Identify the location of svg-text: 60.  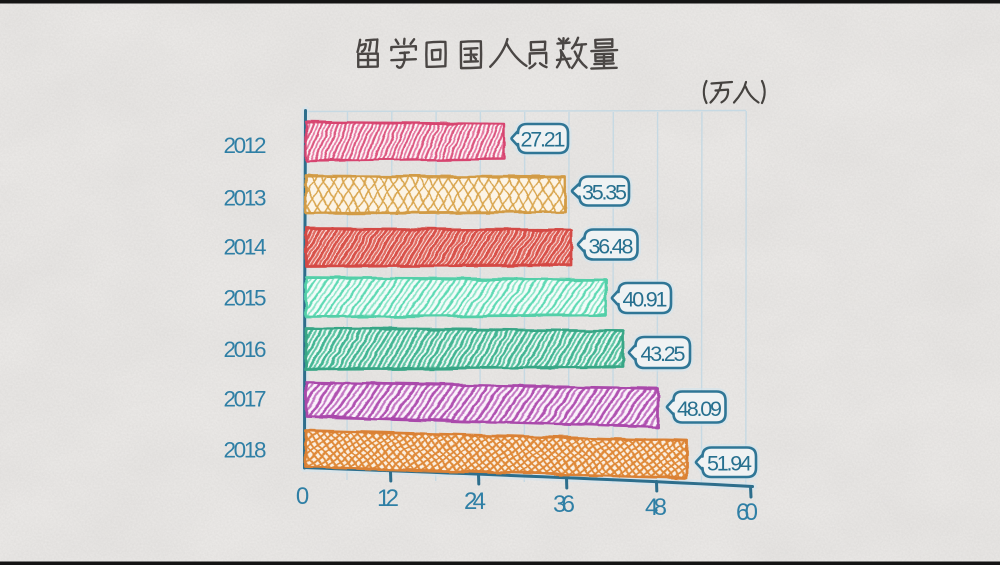
(747, 512).